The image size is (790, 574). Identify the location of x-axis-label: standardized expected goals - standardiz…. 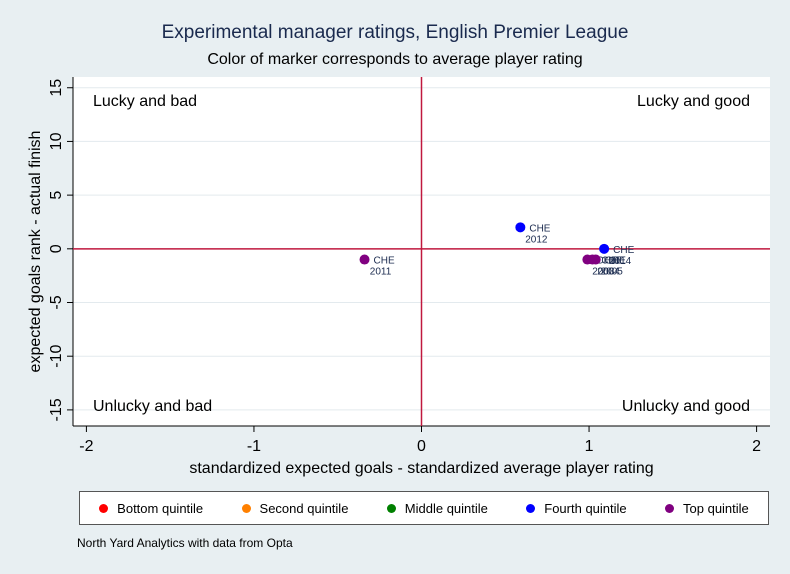
(421, 468).